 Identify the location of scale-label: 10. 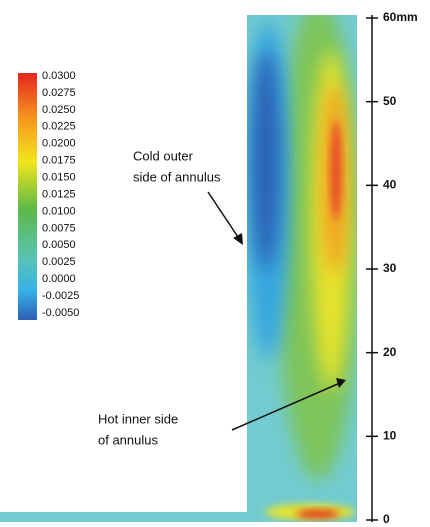
(390, 436).